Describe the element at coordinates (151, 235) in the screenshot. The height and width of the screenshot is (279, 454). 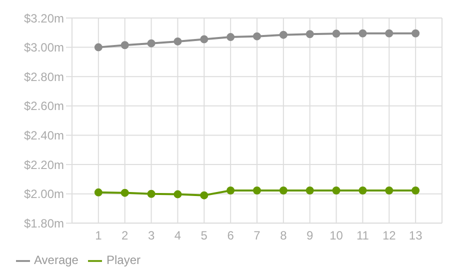
I see `x-tick-label: 3` at that location.